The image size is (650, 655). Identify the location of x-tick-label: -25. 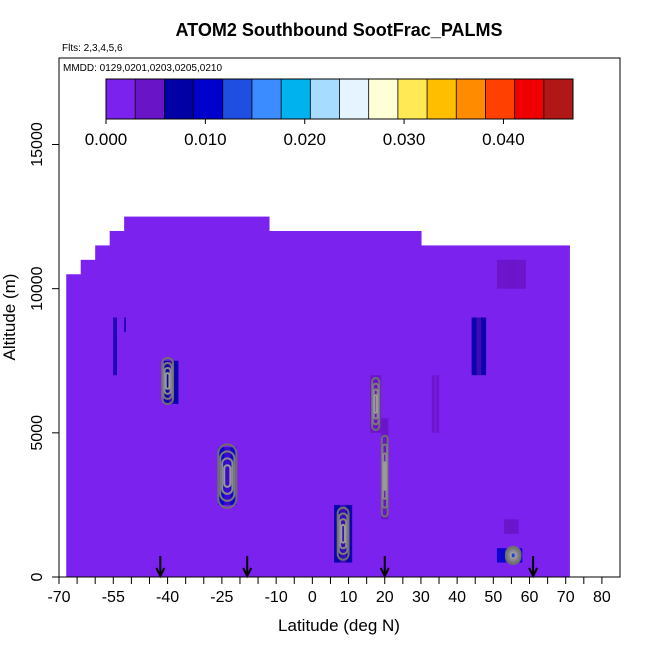
(221, 597).